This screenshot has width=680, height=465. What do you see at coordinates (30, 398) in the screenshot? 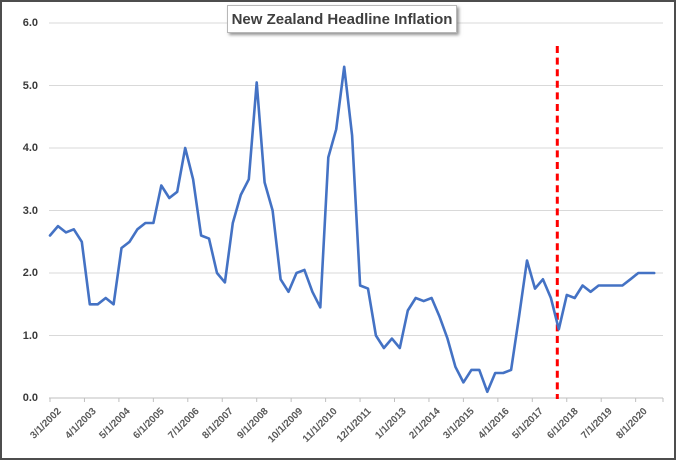
I see `y-axis-label: 0.0` at bounding box center [30, 398].